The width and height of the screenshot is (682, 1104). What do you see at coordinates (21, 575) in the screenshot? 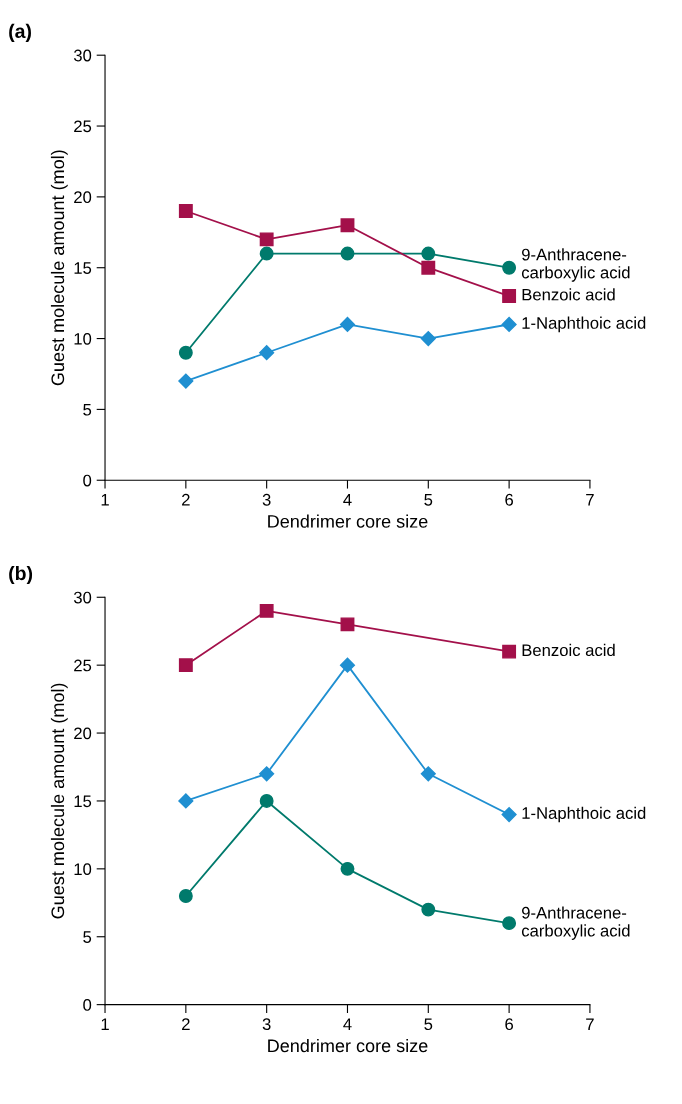
I see `text: (b)` at bounding box center [21, 575].